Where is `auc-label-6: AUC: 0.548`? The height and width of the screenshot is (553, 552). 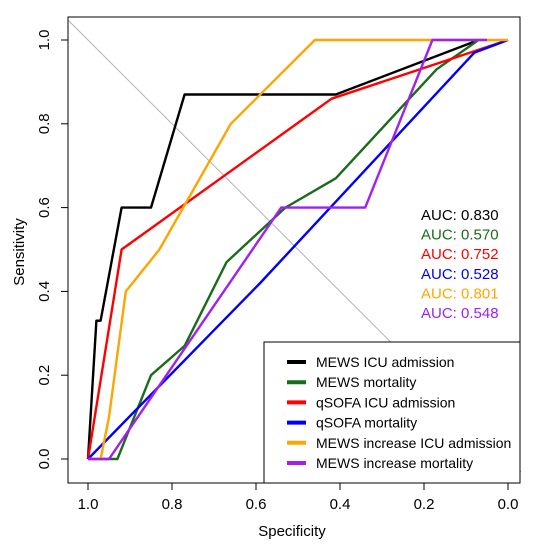
auc-label-6: AUC: 0.548 is located at coordinates (460, 313).